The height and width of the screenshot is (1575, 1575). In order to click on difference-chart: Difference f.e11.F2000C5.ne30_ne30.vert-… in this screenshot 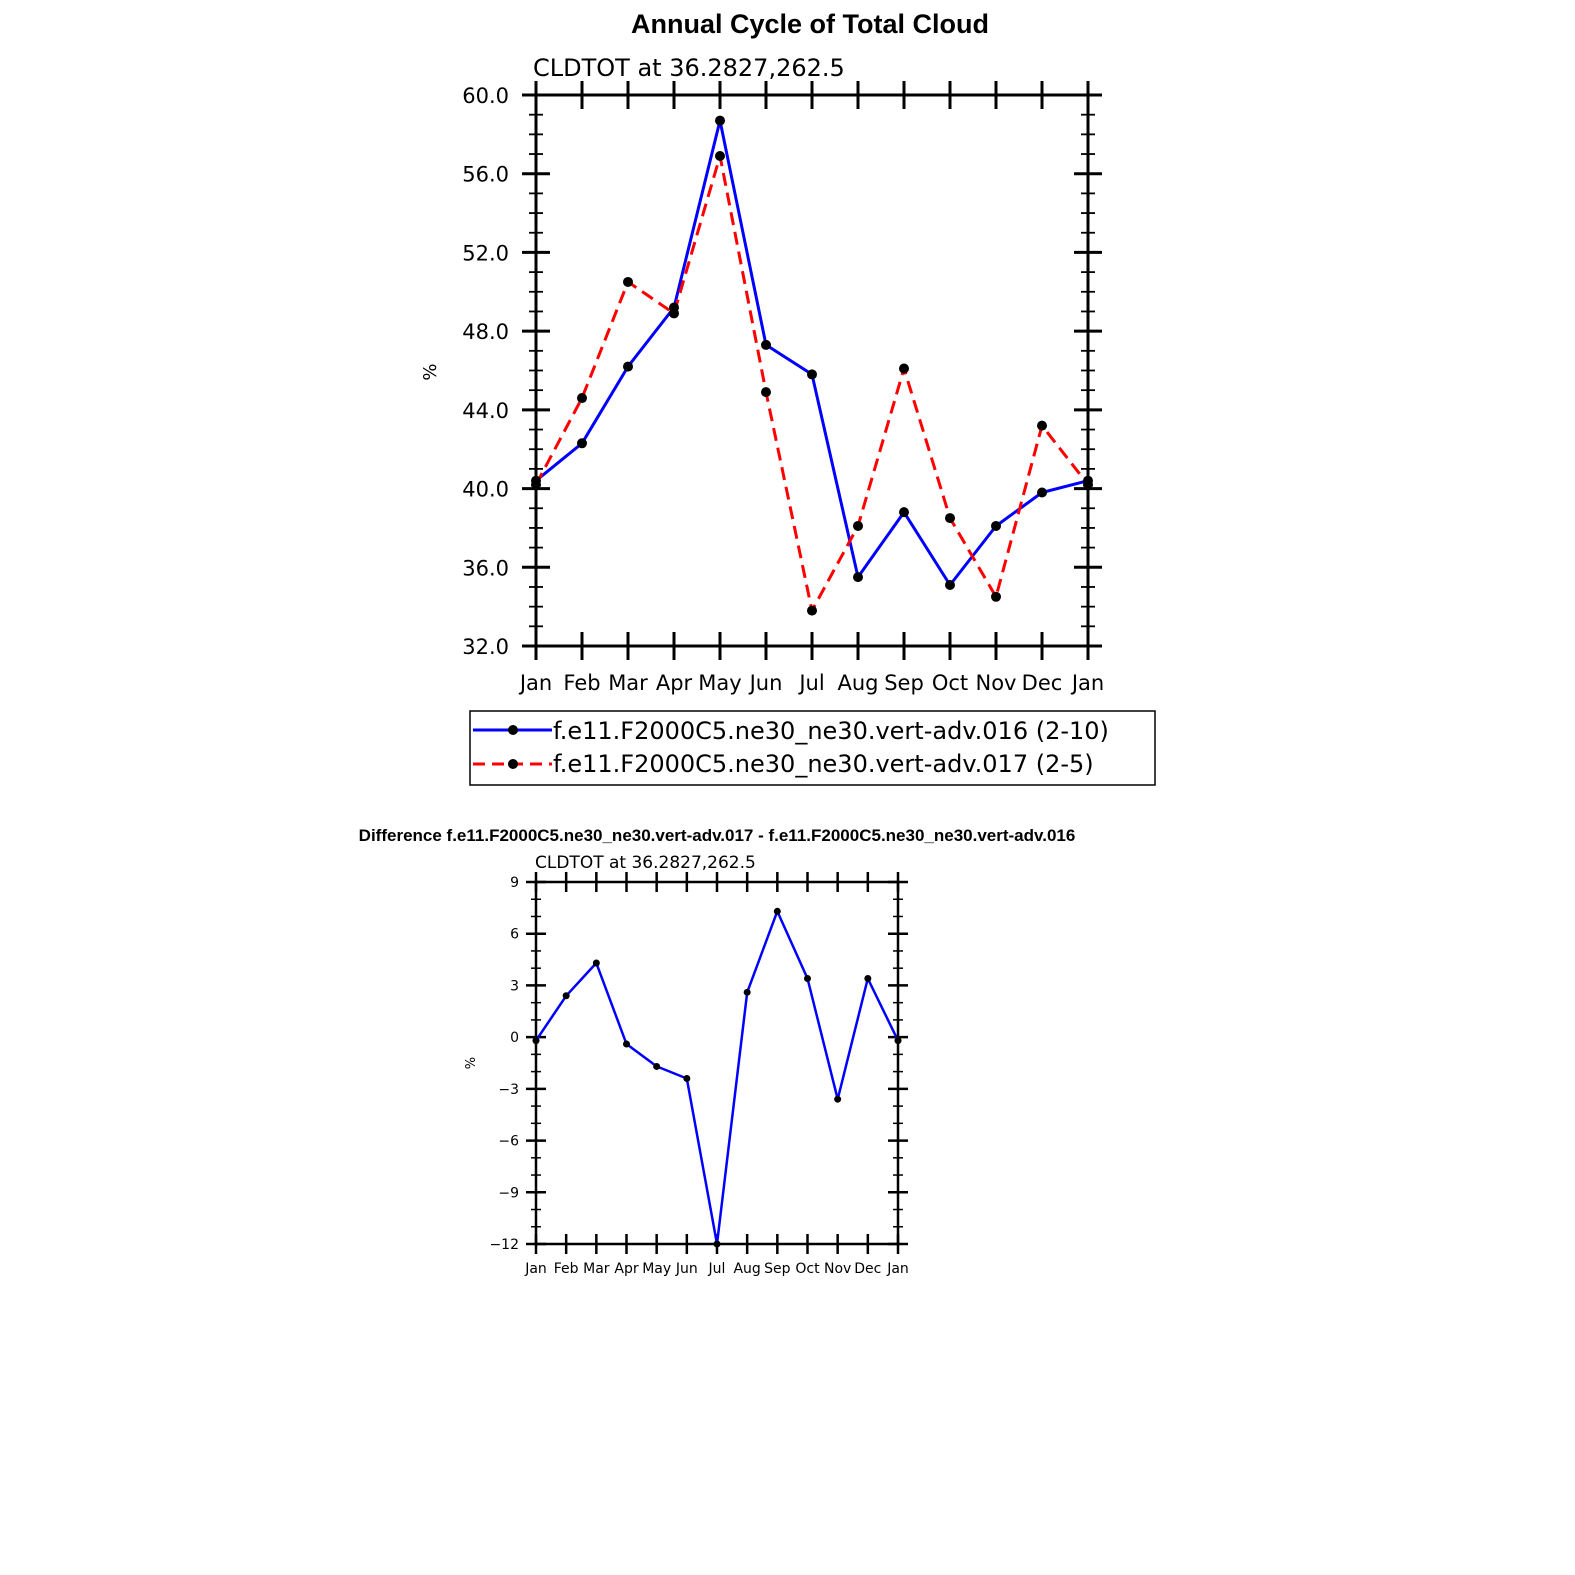, I will do `click(717, 1051)`.